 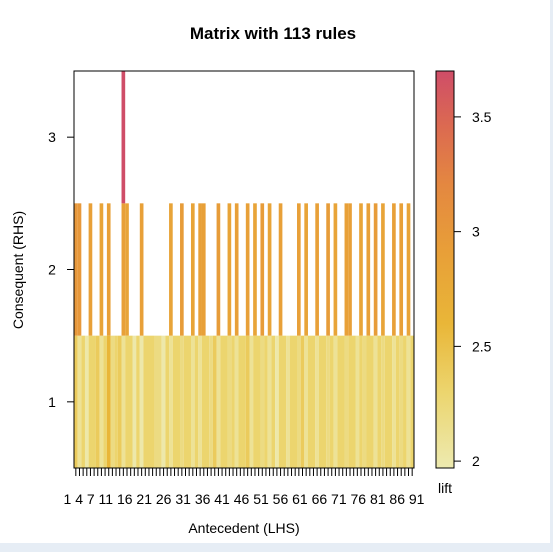 I want to click on window-frame-bottom, so click(x=276, y=547).